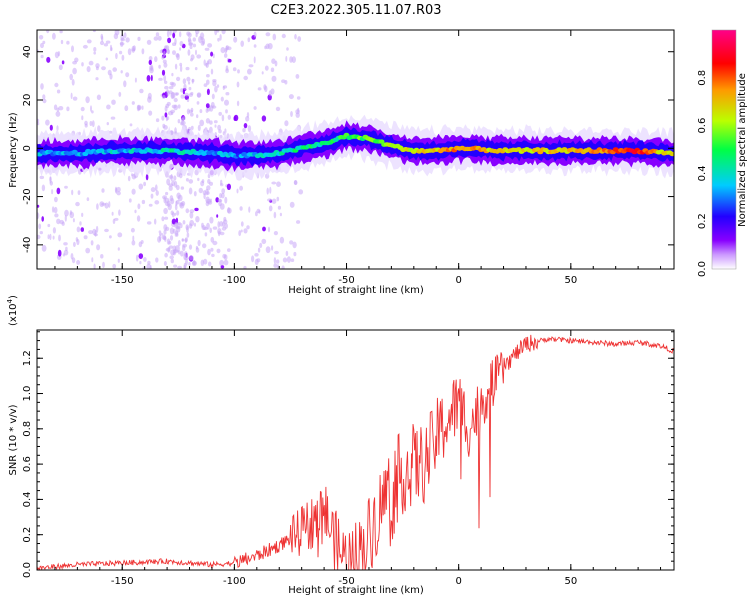 The height and width of the screenshot is (600, 750). Describe the element at coordinates (27, 499) in the screenshot. I see `y-tick-label: 0.4` at that location.